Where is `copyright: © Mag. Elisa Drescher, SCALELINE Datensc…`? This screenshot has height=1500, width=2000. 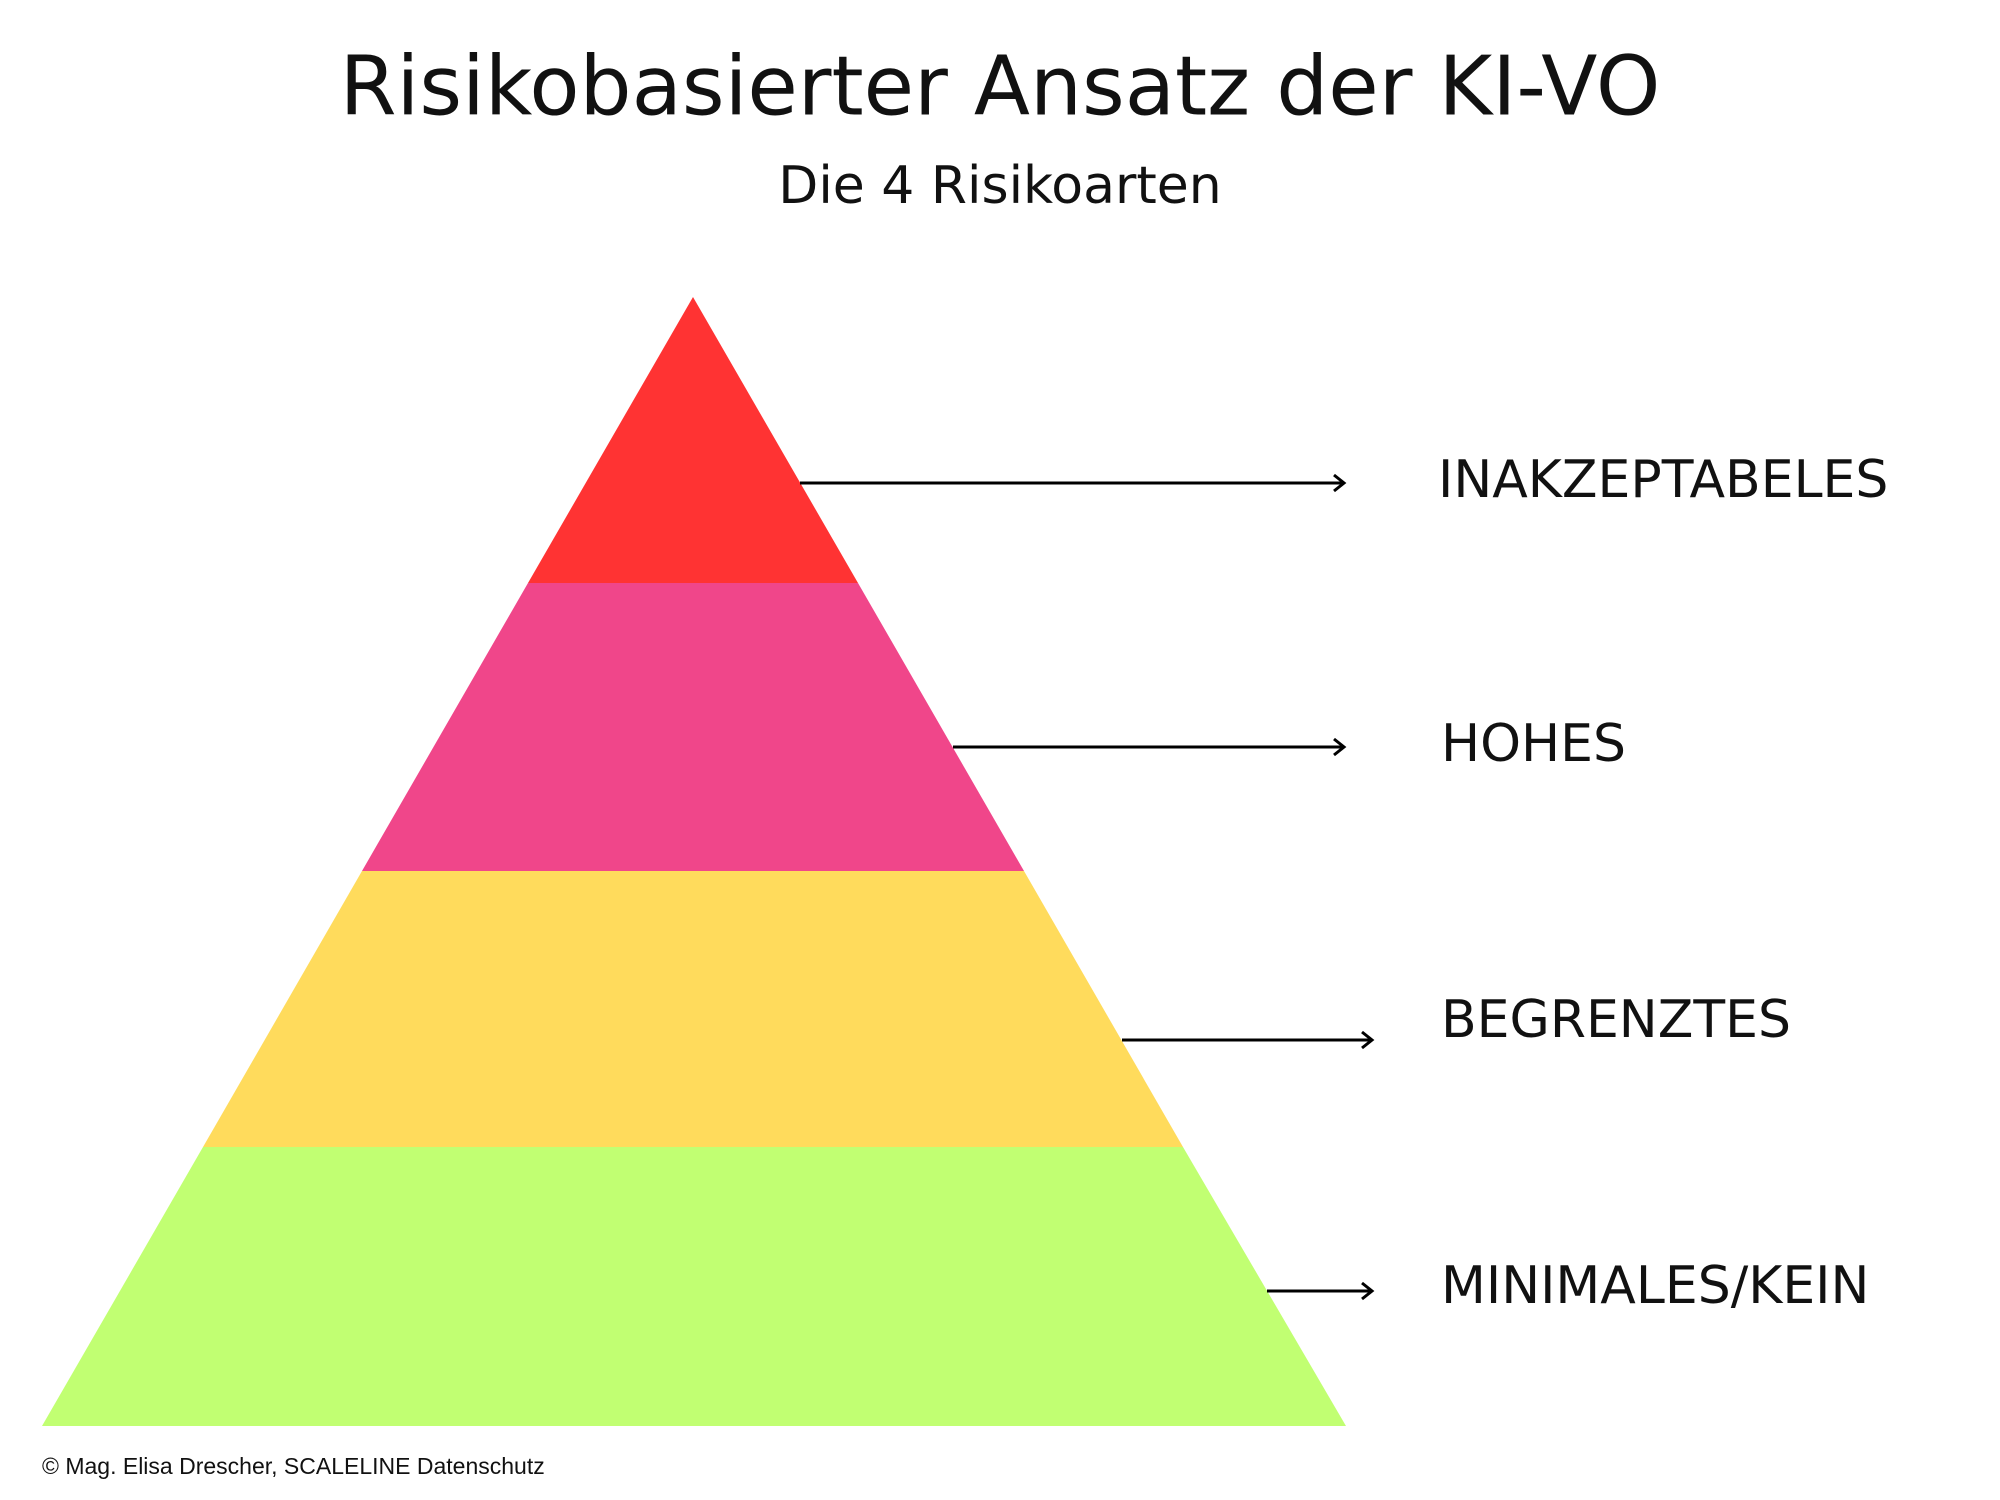 copyright: © Mag. Elisa Drescher, SCALELINE Datensc… is located at coordinates (293, 1466).